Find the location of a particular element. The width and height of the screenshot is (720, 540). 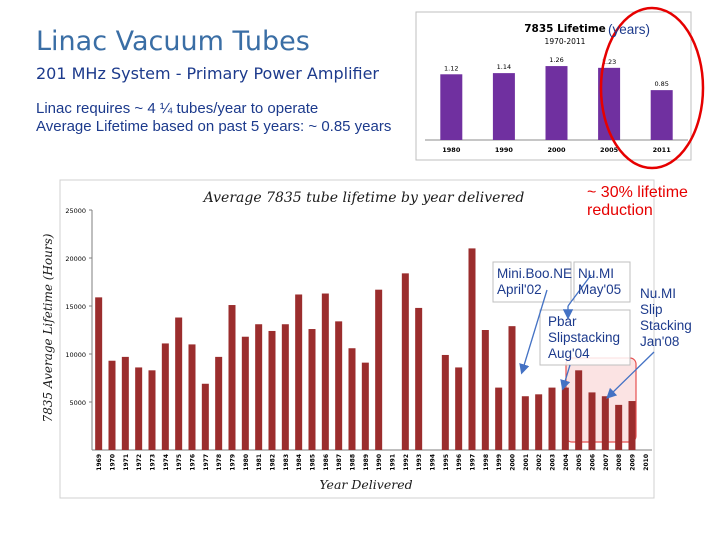

main-x-tick-1985: 1985 is located at coordinates (313, 462).